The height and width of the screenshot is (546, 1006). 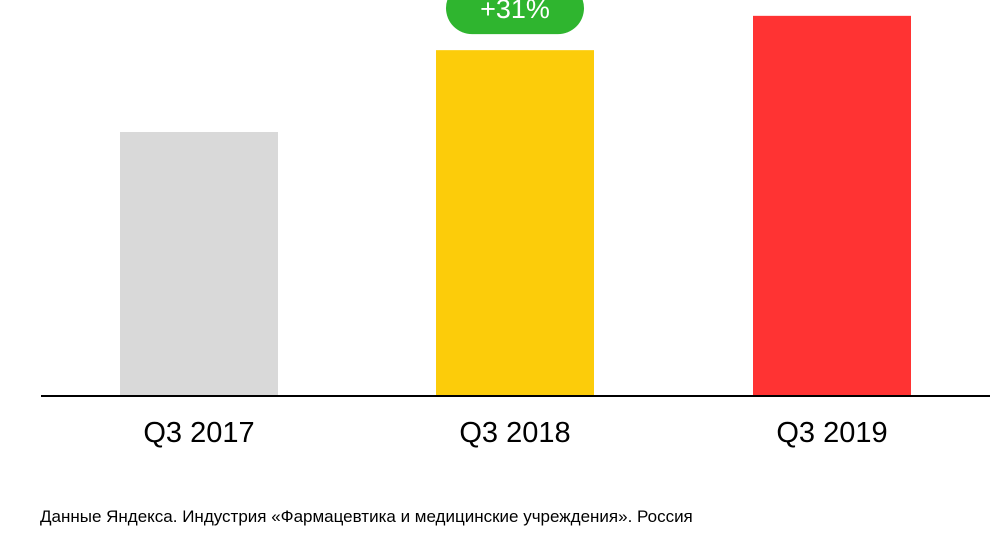 I want to click on x-tick-label: Q3 2017, so click(x=198, y=433).